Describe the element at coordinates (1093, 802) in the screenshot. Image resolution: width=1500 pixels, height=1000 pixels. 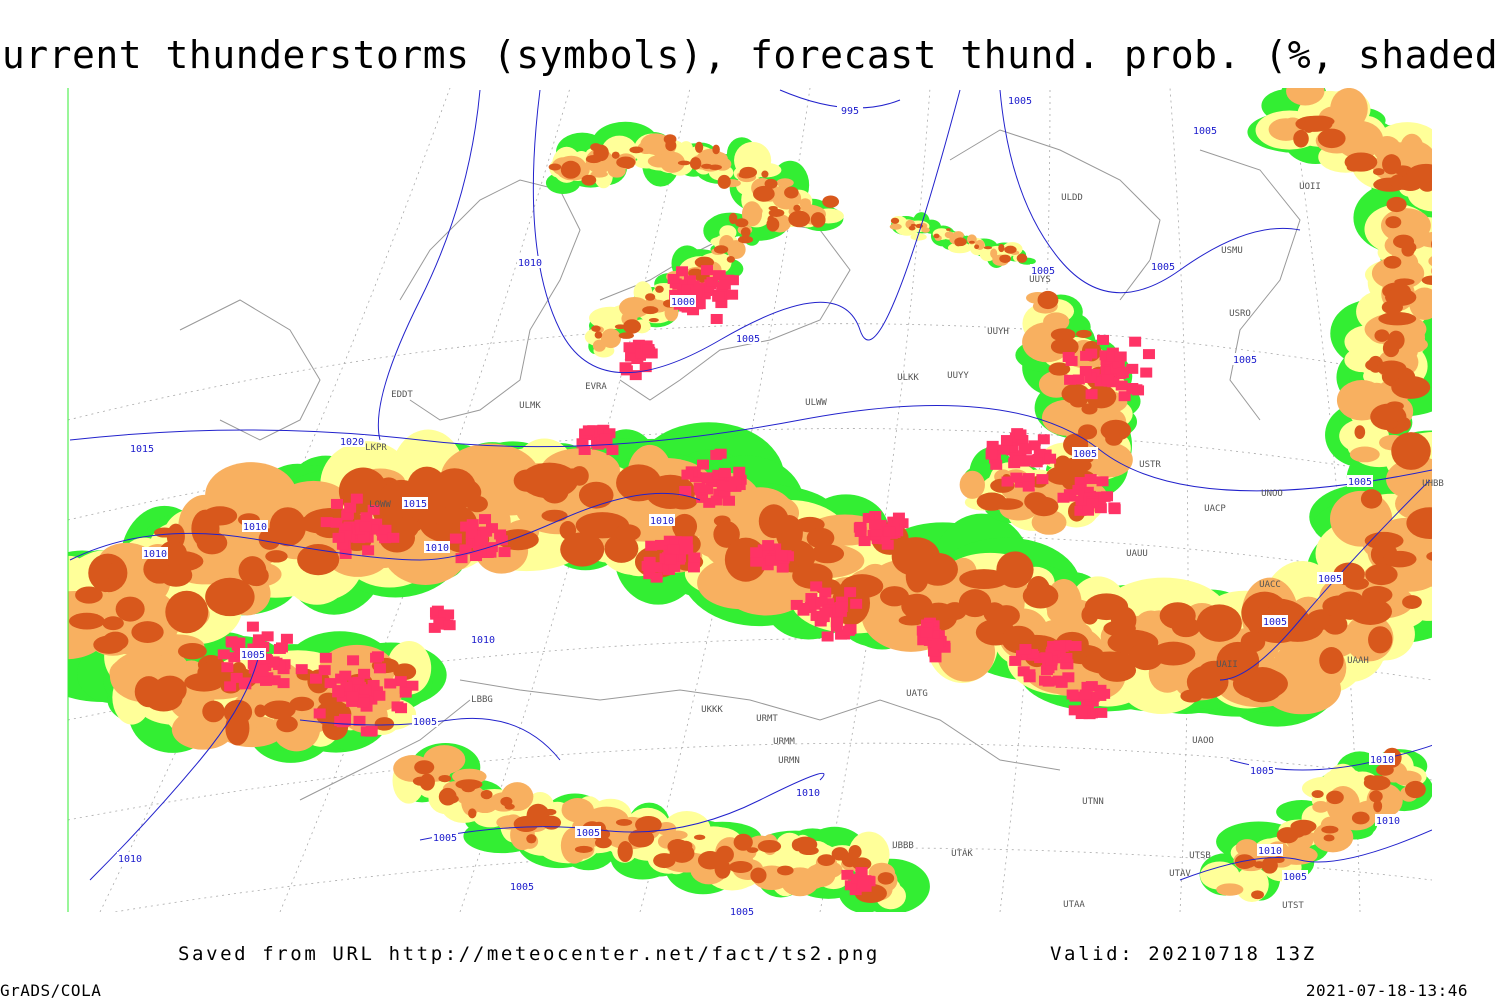
I see `station-label: UTNN` at that location.